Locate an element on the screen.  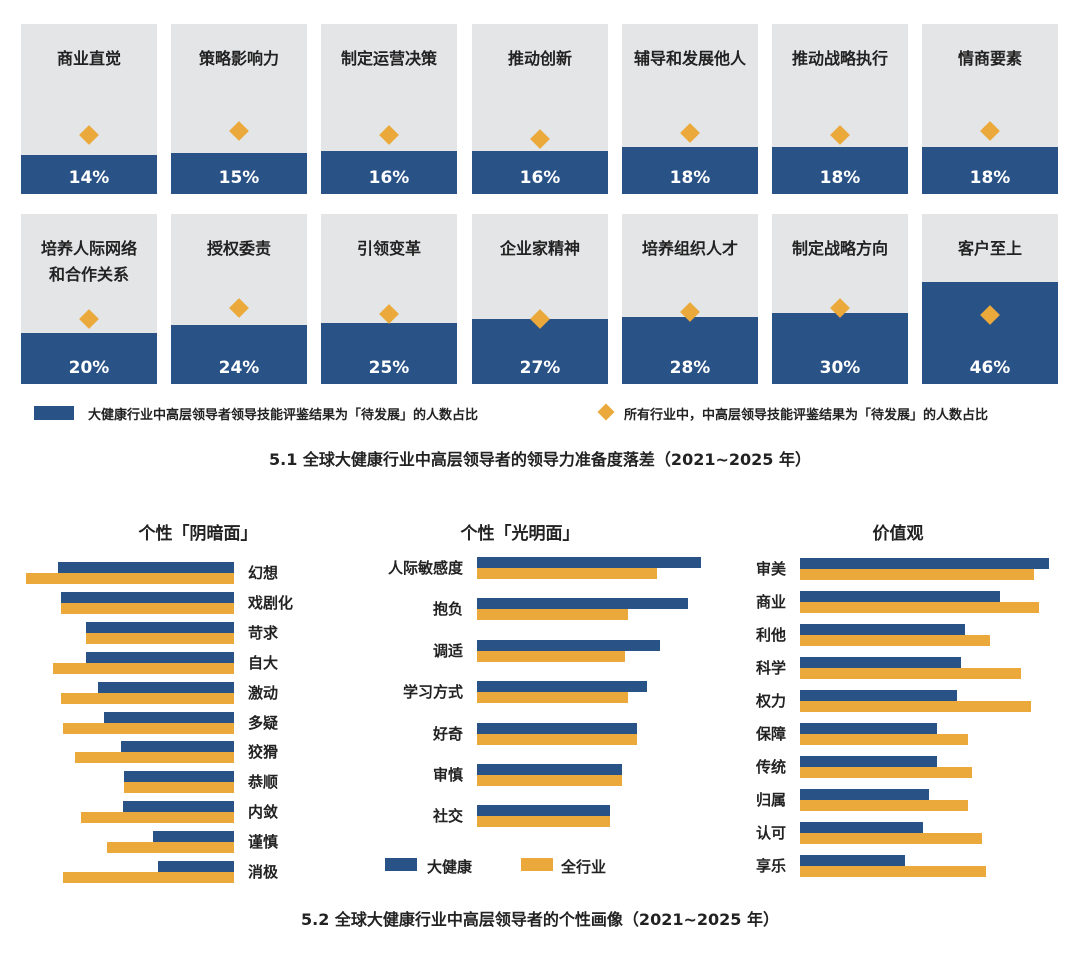
category-label: 苛求 is located at coordinates (263, 632).